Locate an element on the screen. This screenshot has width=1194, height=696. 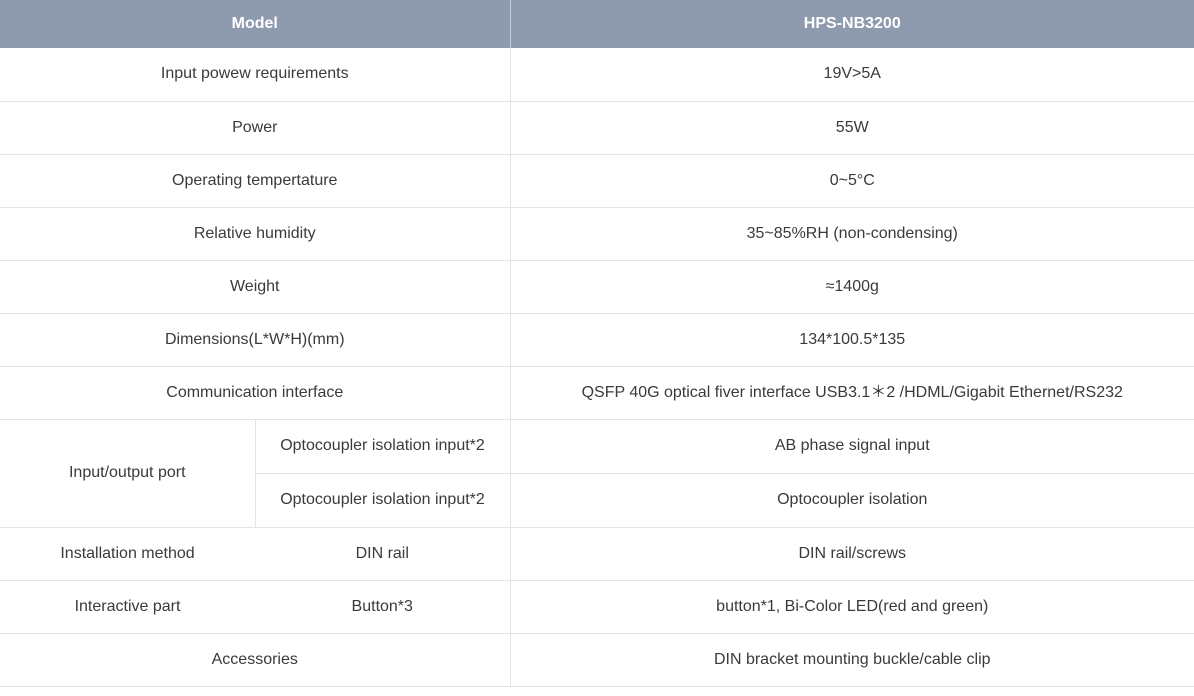
row-value: 35~85%RH (non-condensing) is located at coordinates (852, 234).